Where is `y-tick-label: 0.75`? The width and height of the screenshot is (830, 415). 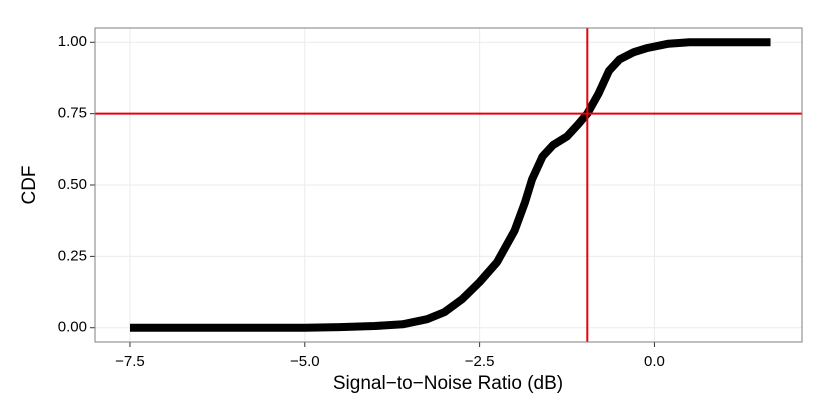
y-tick-label: 0.75 is located at coordinates (72, 113).